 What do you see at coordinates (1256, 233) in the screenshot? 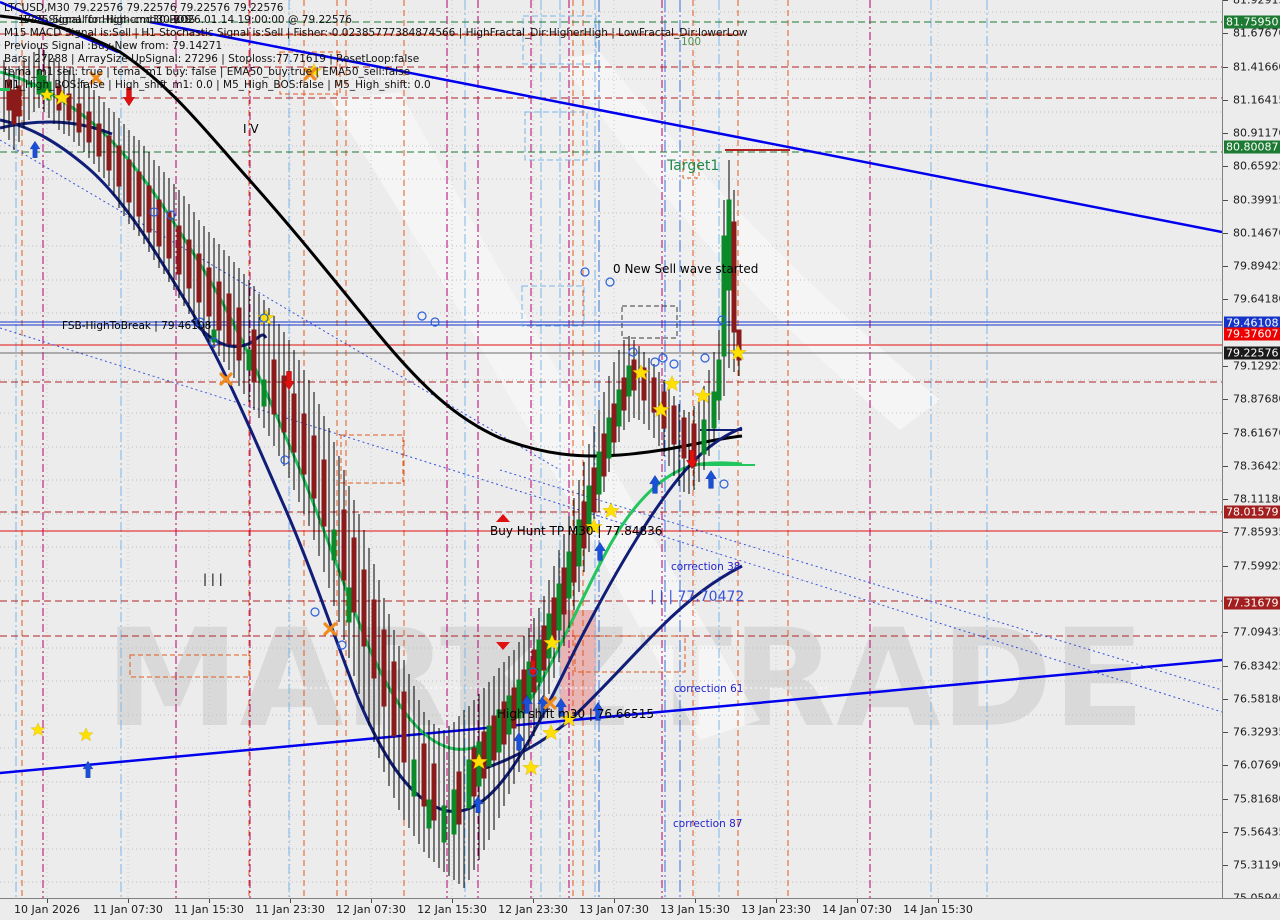
I see `price-axis-label: 80.14670` at bounding box center [1256, 233].